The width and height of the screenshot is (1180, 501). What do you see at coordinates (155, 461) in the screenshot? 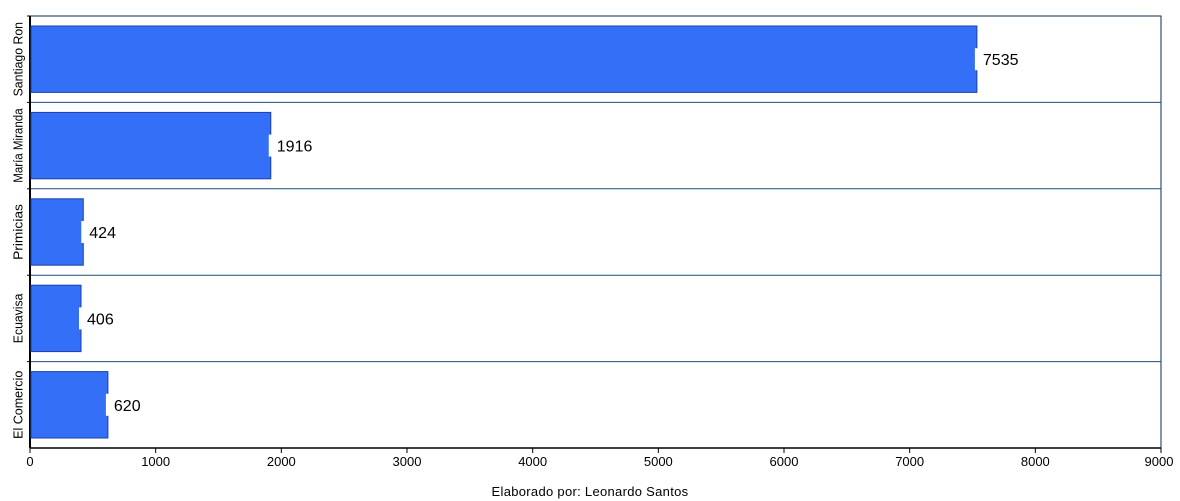
I see `x-tick-label-1: 1000` at bounding box center [155, 461].